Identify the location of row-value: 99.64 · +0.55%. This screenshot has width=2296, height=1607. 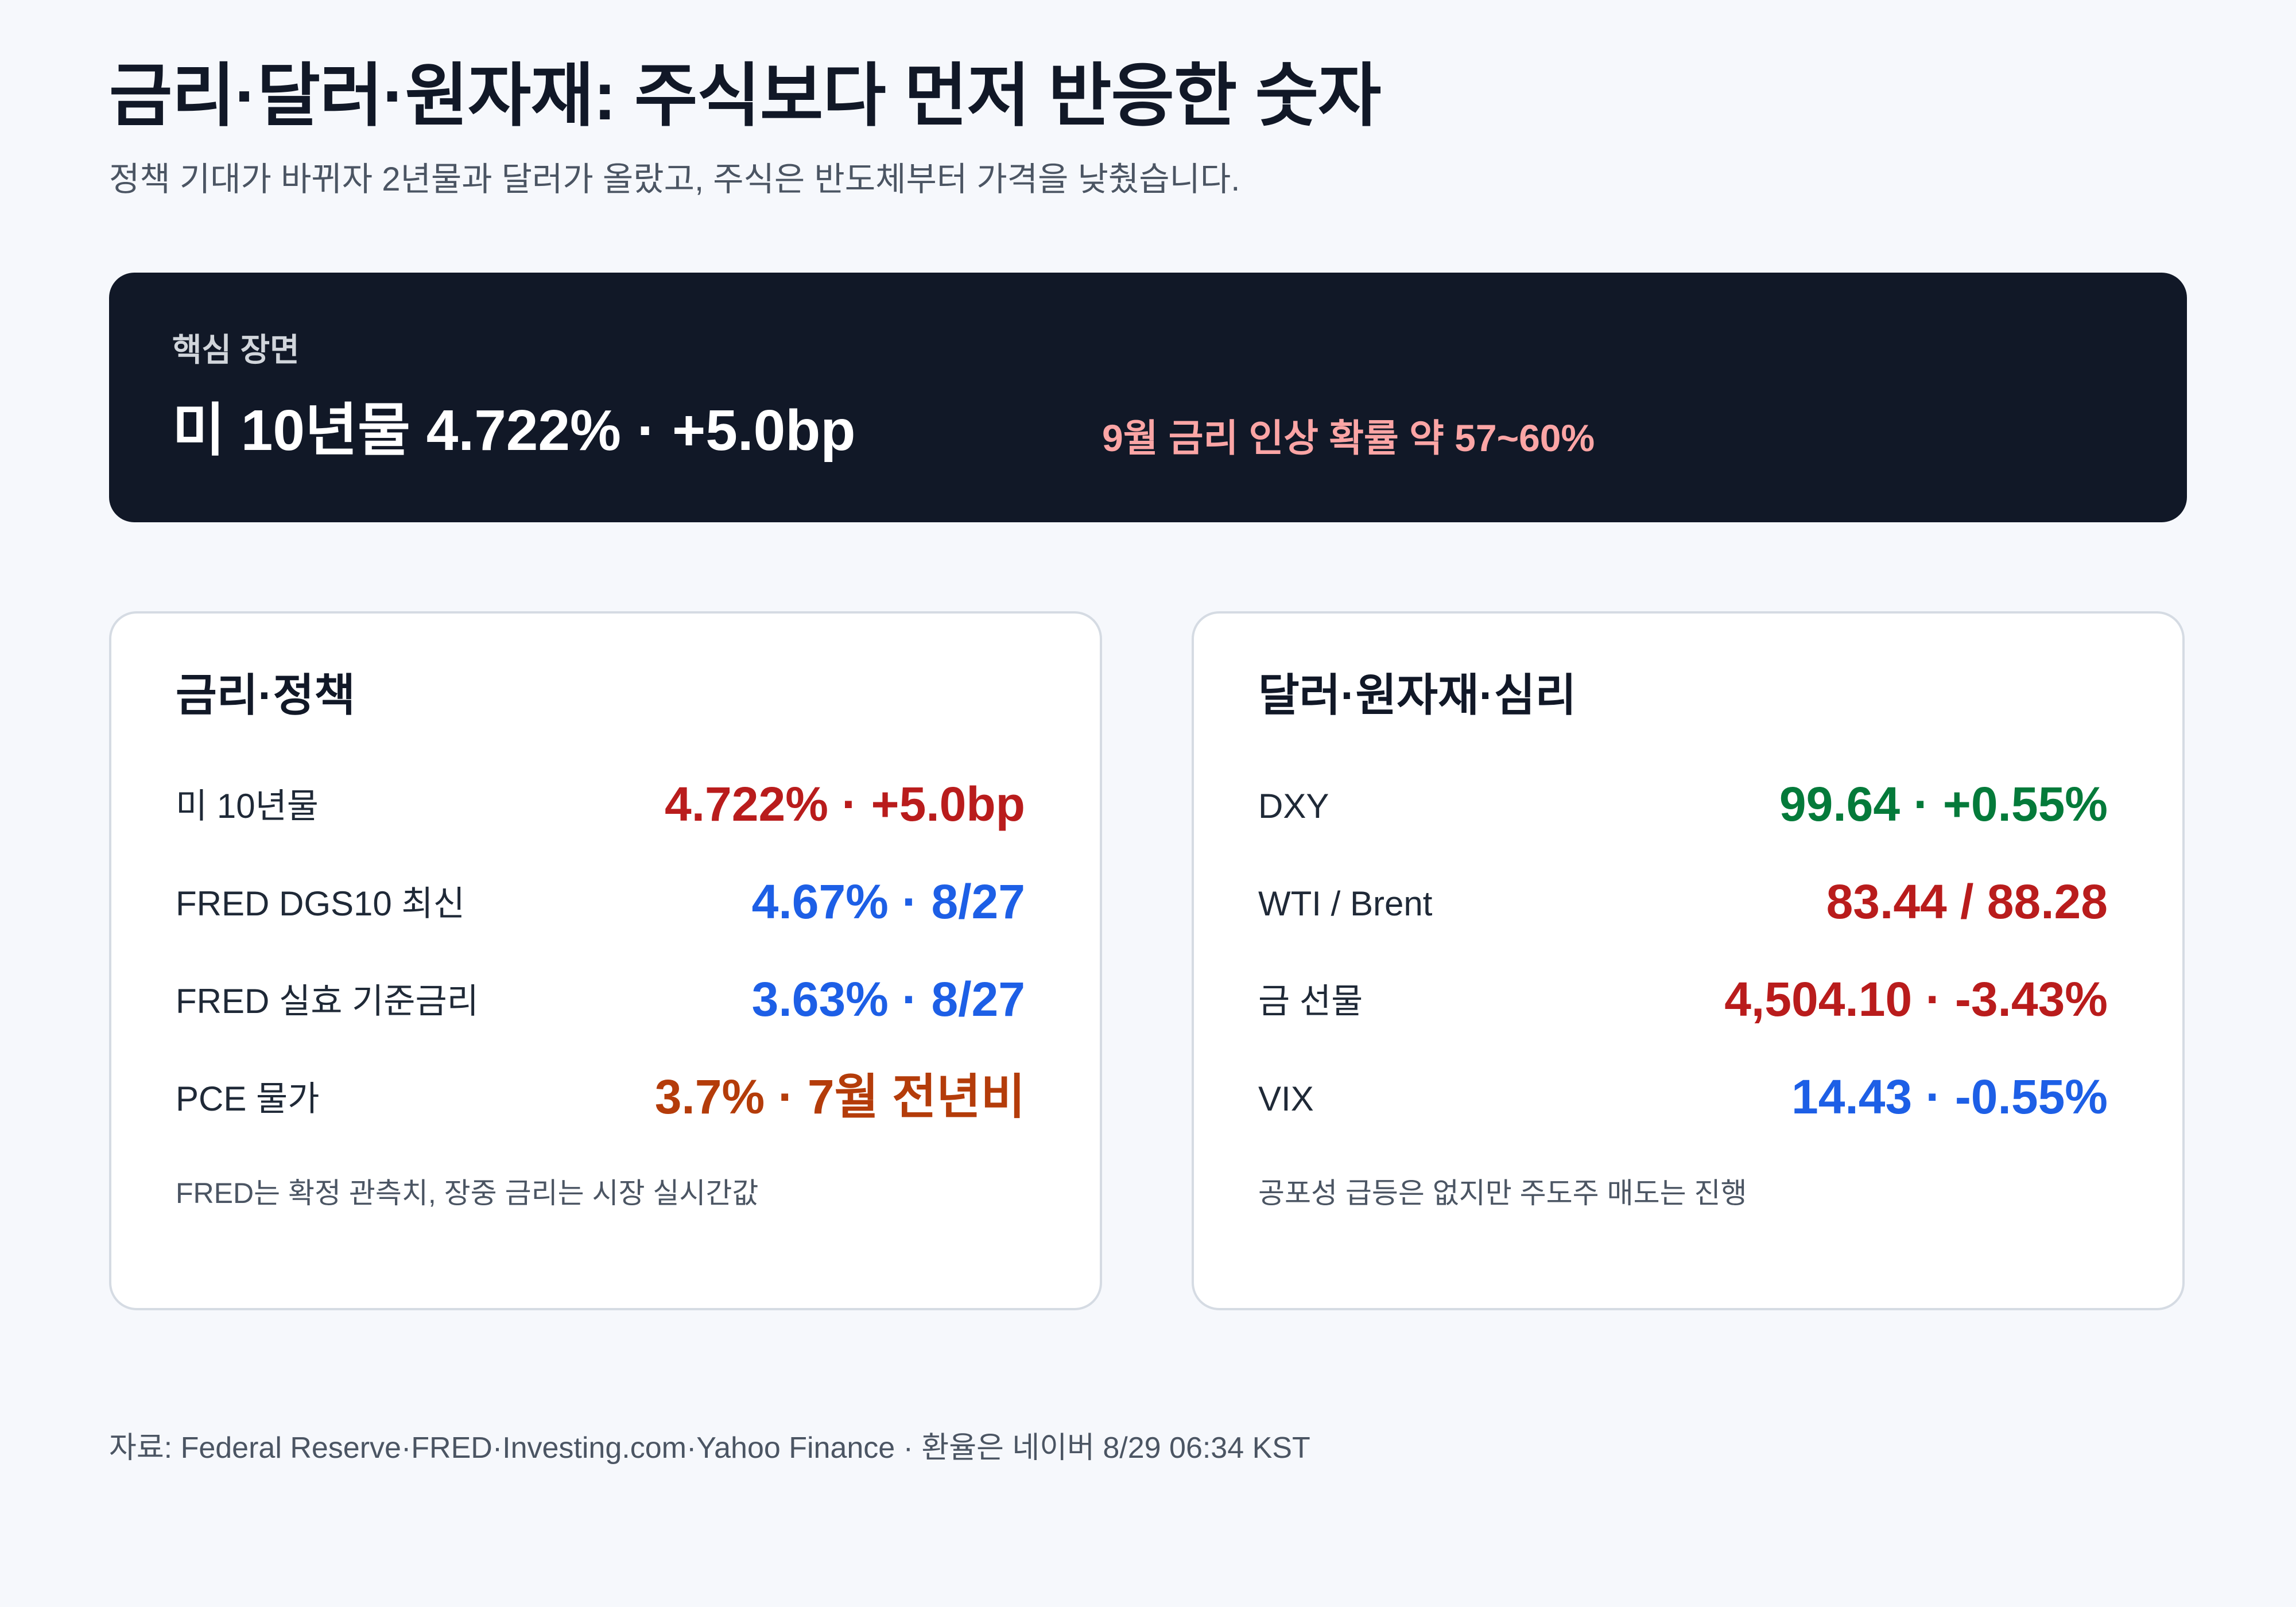
(1943, 804).